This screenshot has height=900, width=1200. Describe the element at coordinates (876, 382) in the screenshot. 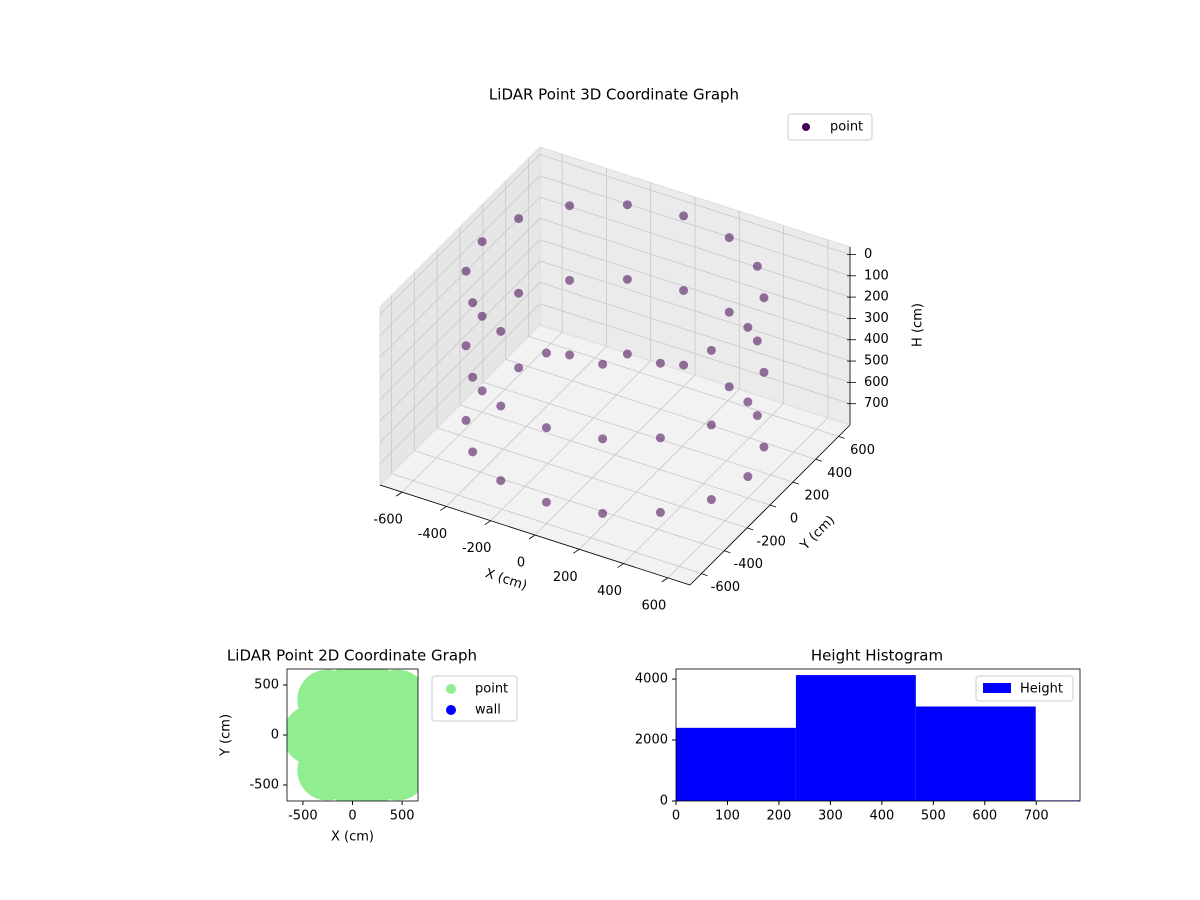

I see `z-tick-label: 600` at that location.